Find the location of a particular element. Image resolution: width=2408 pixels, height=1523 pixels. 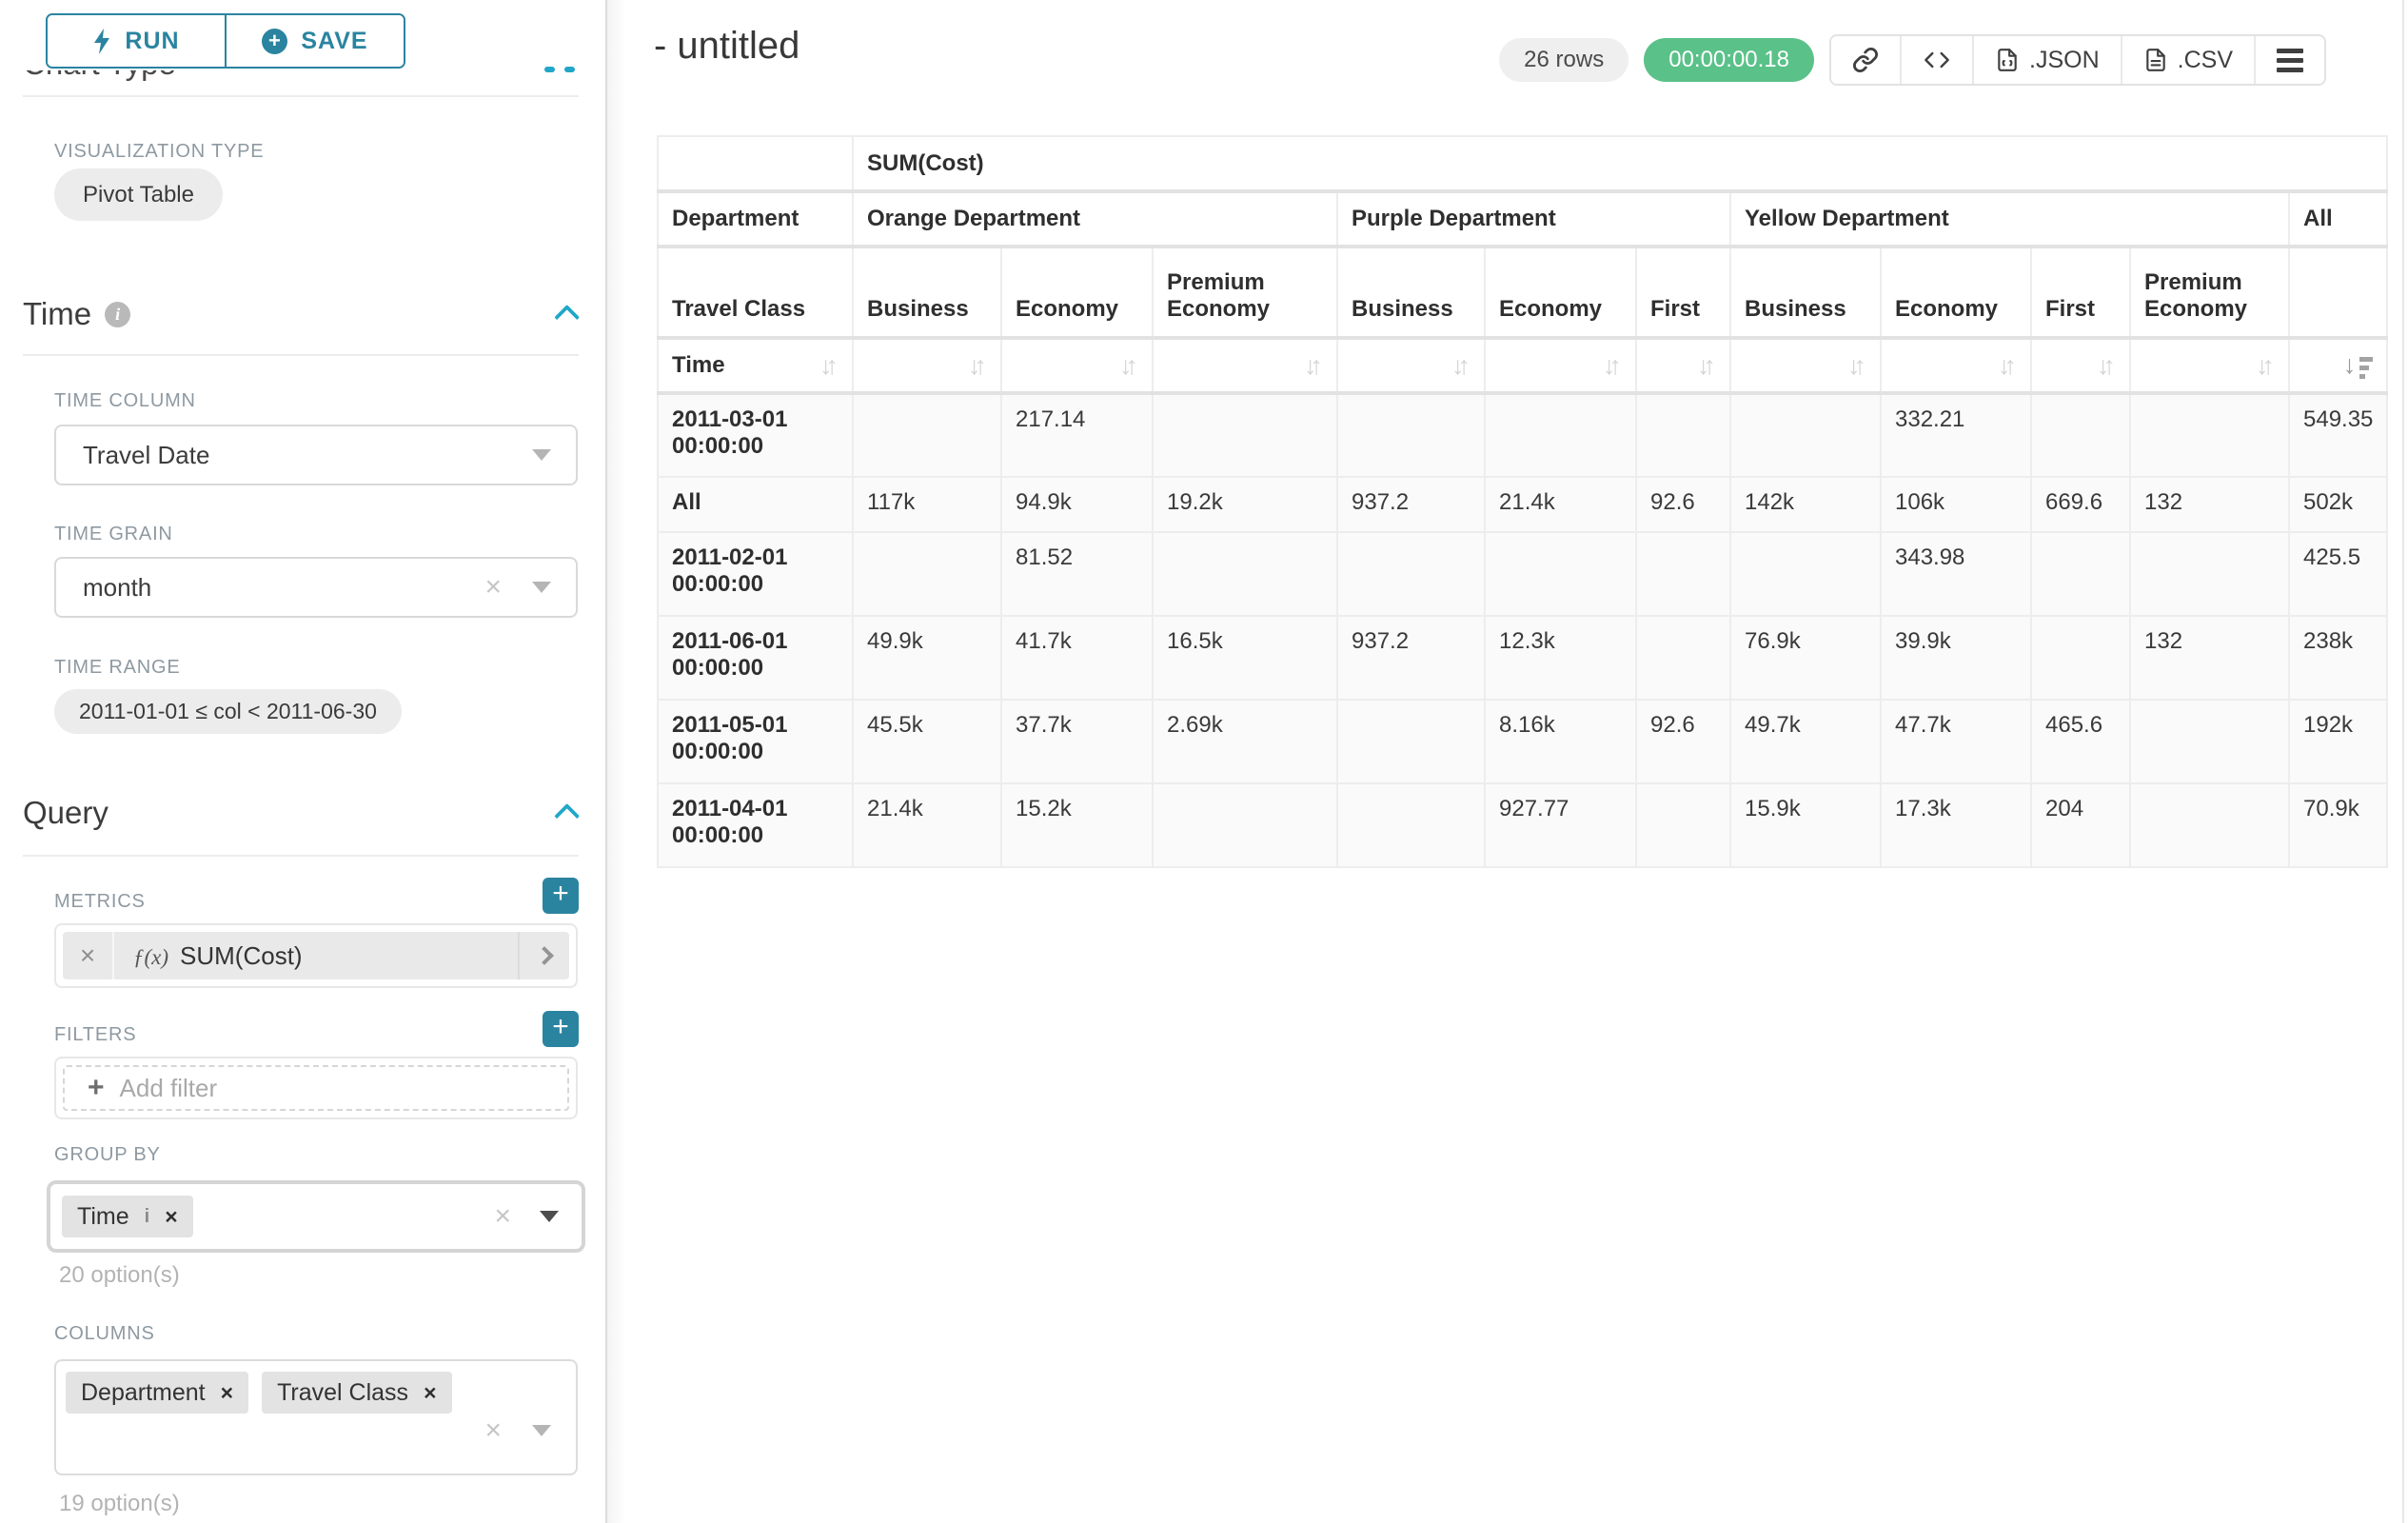

value-cell: 132 is located at coordinates (2209, 505).